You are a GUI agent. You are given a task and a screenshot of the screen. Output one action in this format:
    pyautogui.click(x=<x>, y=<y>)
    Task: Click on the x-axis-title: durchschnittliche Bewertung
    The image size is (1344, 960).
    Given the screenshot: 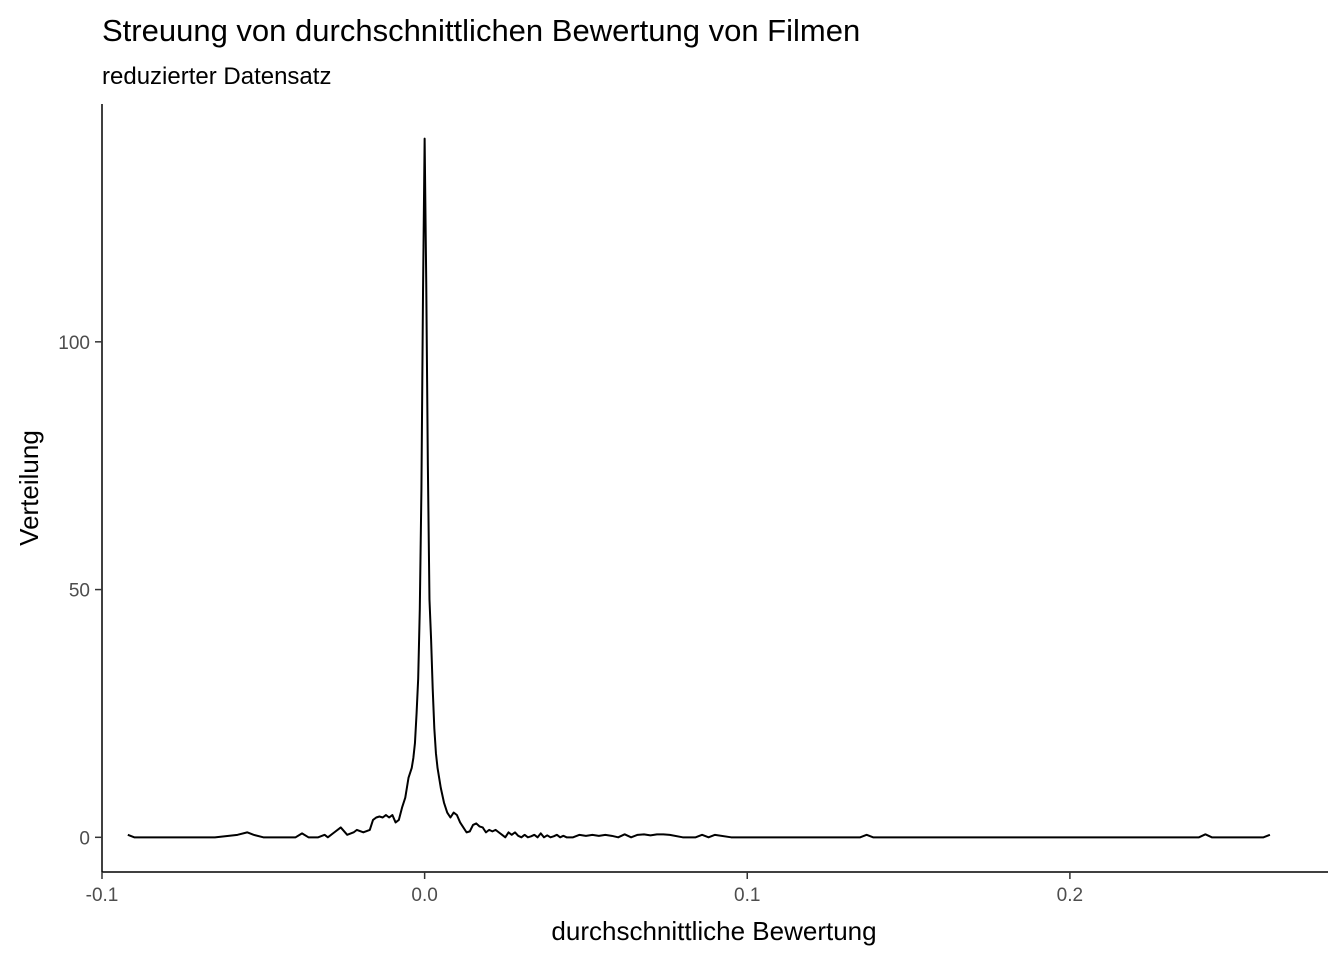 What is the action you would take?
    pyautogui.click(x=713, y=931)
    